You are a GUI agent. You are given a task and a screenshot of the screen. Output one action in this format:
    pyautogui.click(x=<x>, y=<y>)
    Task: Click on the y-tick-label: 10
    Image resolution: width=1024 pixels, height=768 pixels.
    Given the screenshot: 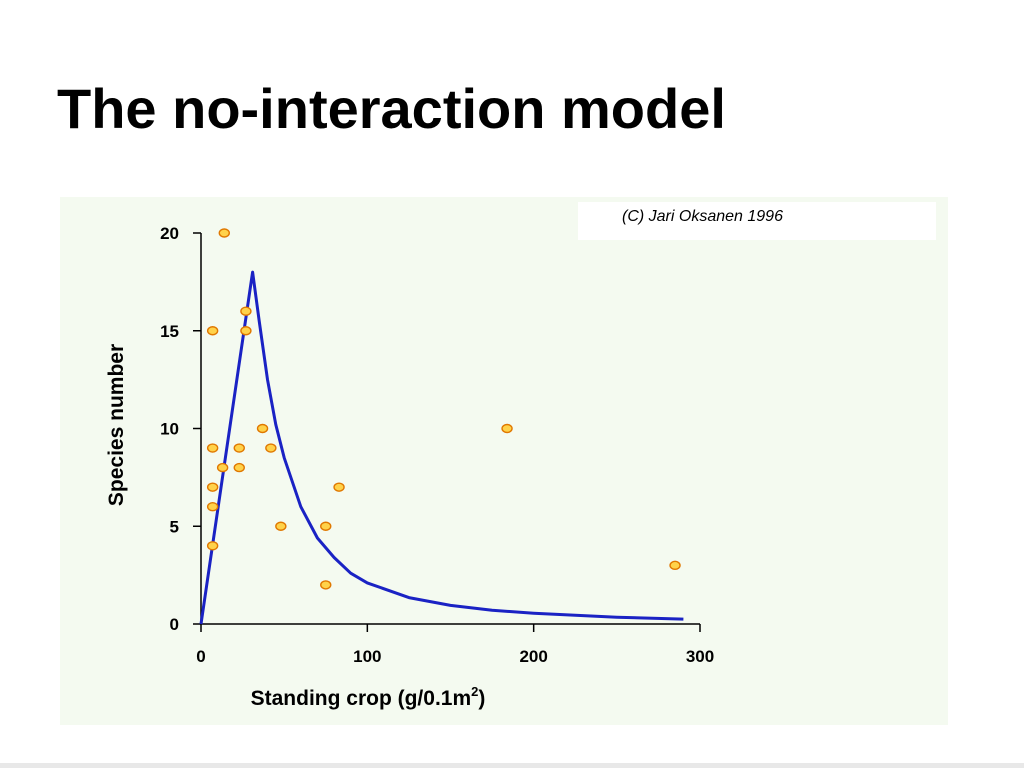 What is the action you would take?
    pyautogui.click(x=169, y=429)
    